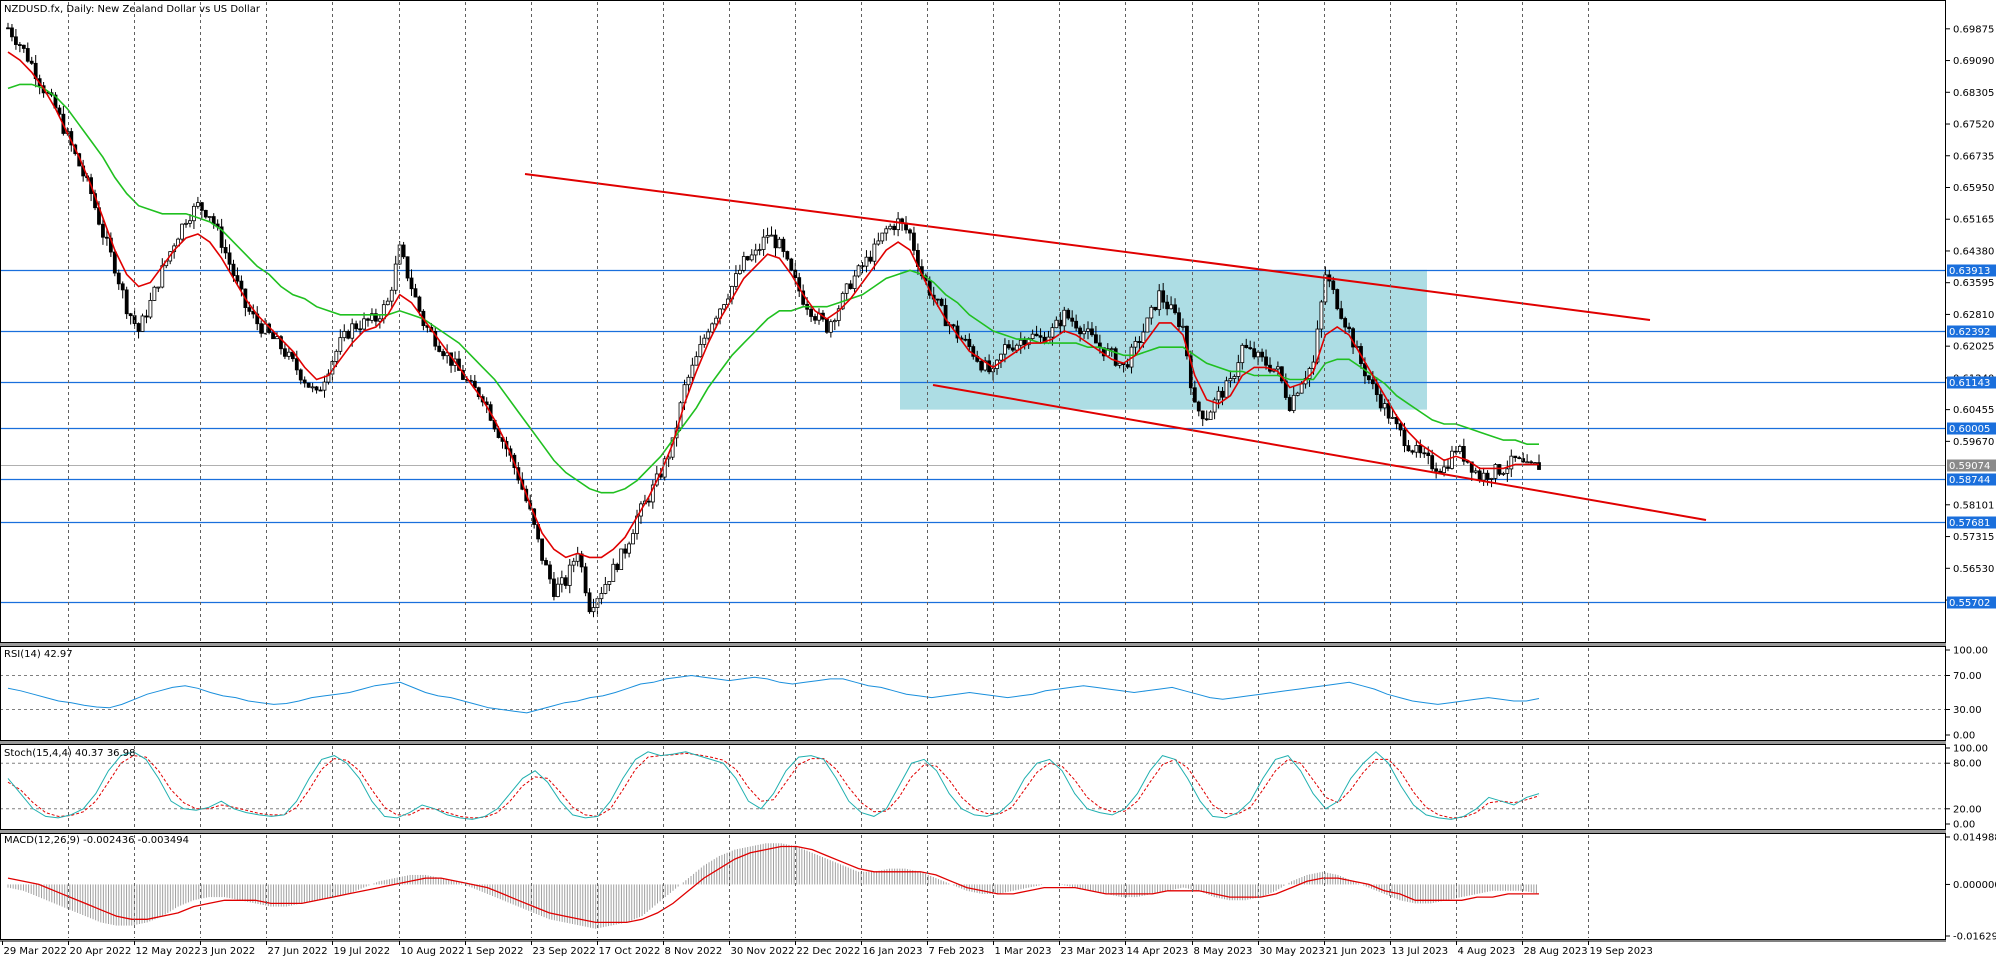  I want to click on date-tick-label: 7 Feb 2023, so click(957, 951).